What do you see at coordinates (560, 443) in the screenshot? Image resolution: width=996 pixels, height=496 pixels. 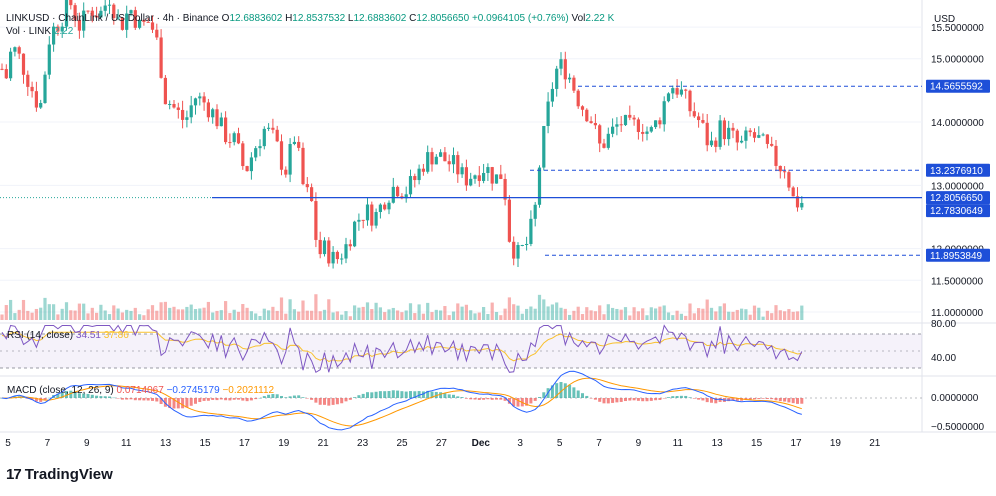 I see `x-tick-label: 5` at bounding box center [560, 443].